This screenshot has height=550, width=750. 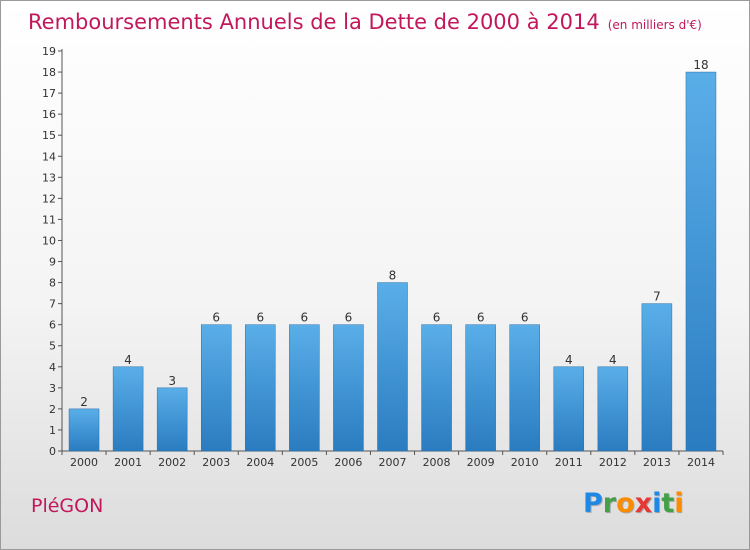 I want to click on x-tick-label: 2001, so click(x=128, y=462).